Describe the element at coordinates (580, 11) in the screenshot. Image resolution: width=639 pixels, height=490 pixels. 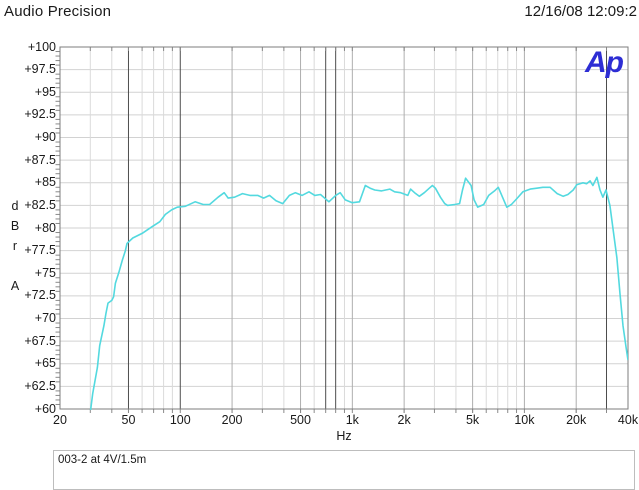
I see `datetime-stamp: 12/16/08 12:09:2` at that location.